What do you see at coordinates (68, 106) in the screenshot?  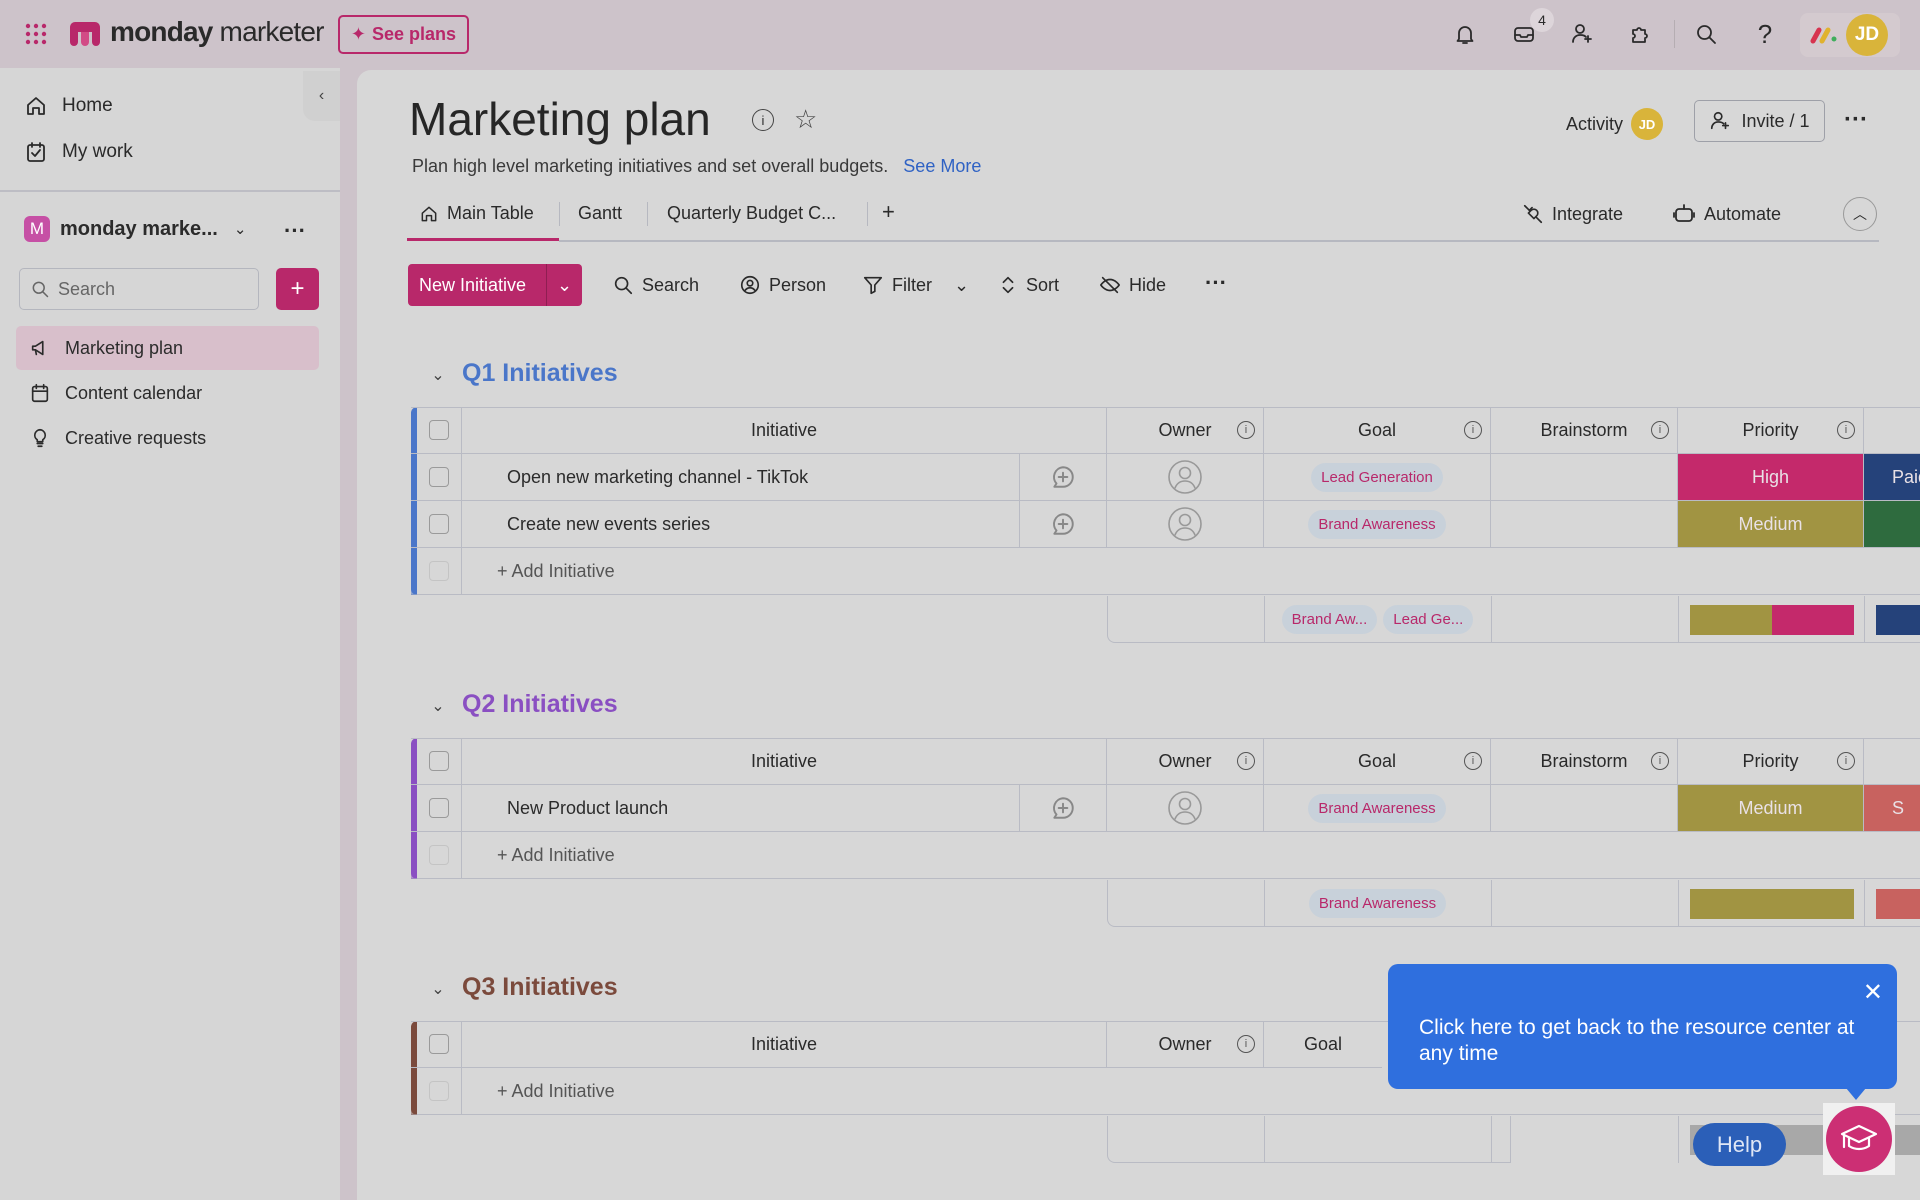 I see `nav-home: Home` at bounding box center [68, 106].